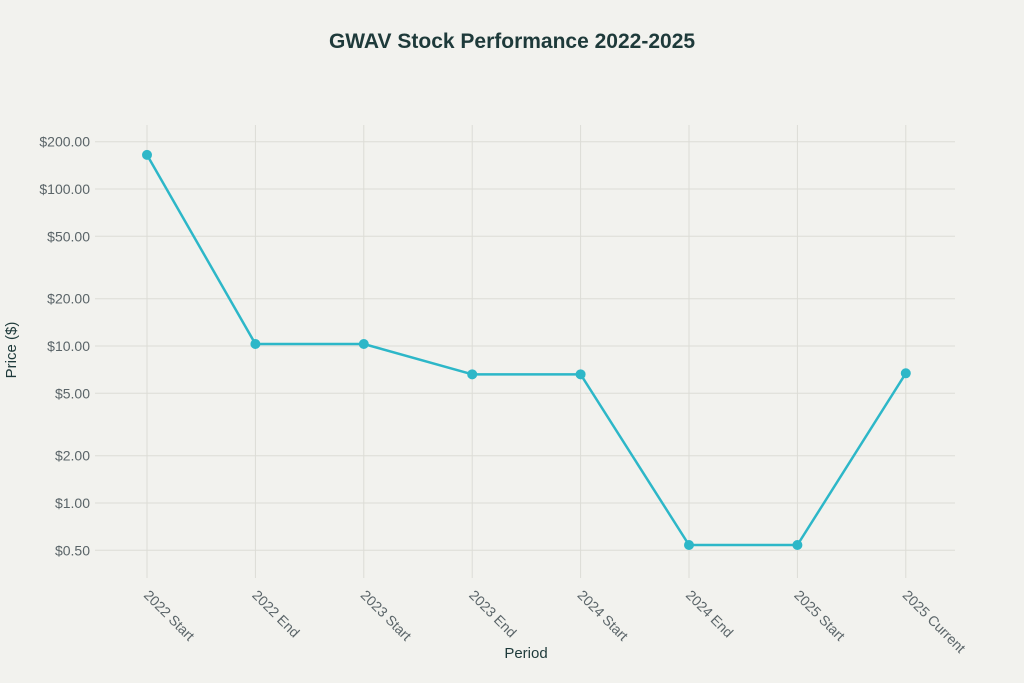 This screenshot has width=1024, height=683. What do you see at coordinates (493, 614) in the screenshot?
I see `x-tick-label: 2023 End` at bounding box center [493, 614].